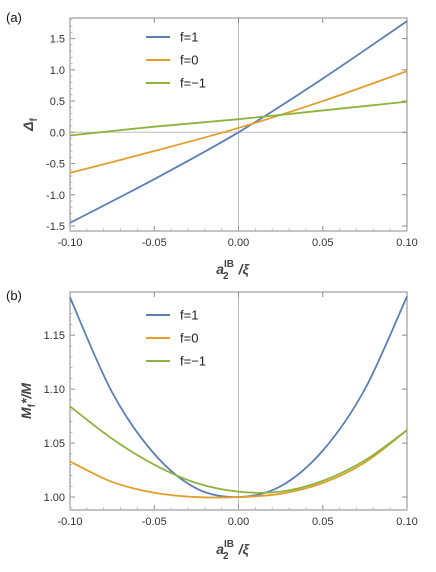 This screenshot has width=436, height=572. I want to click on y-tick-label: 1.05, so click(54, 444).